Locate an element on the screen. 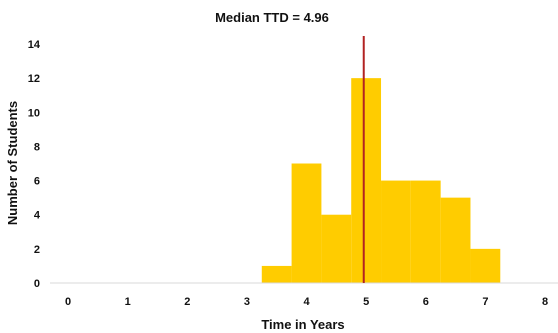 This screenshot has width=558, height=333. y-axis-title: Number of Students is located at coordinates (12, 163).